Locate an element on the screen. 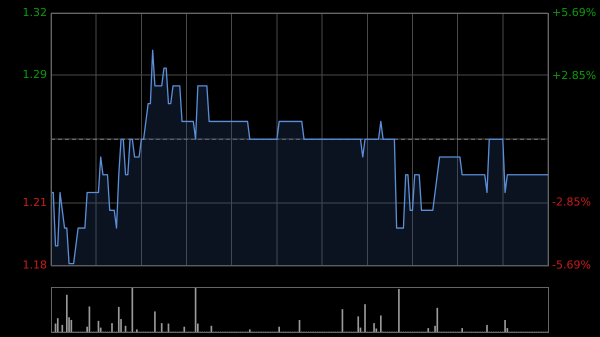 The image size is (600, 337). y2-tick-label: -5.69% is located at coordinates (571, 265).